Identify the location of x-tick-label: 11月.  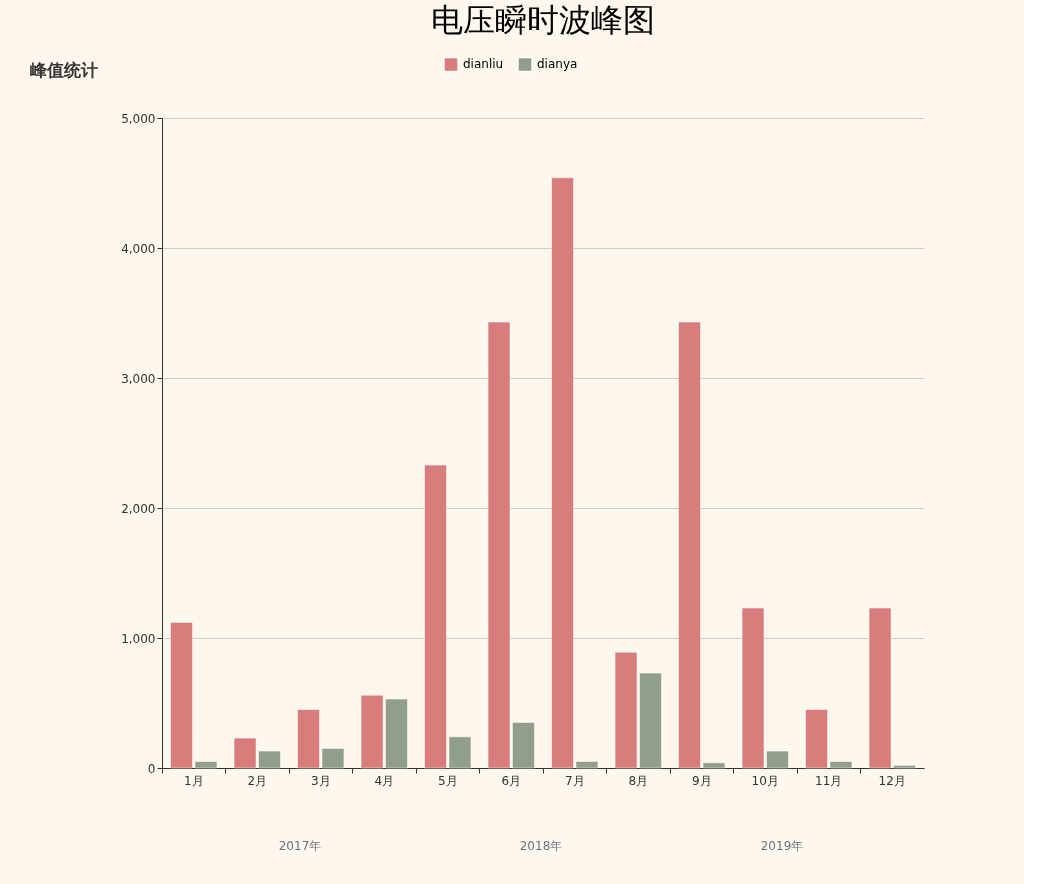
(829, 780).